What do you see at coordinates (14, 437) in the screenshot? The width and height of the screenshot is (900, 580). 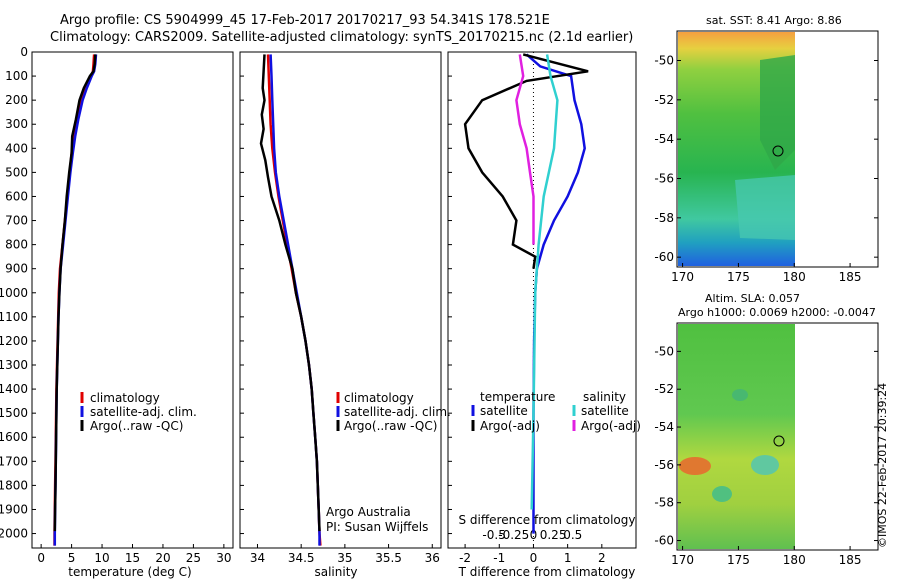 I see `depth-tick-label: 1600` at bounding box center [14, 437].